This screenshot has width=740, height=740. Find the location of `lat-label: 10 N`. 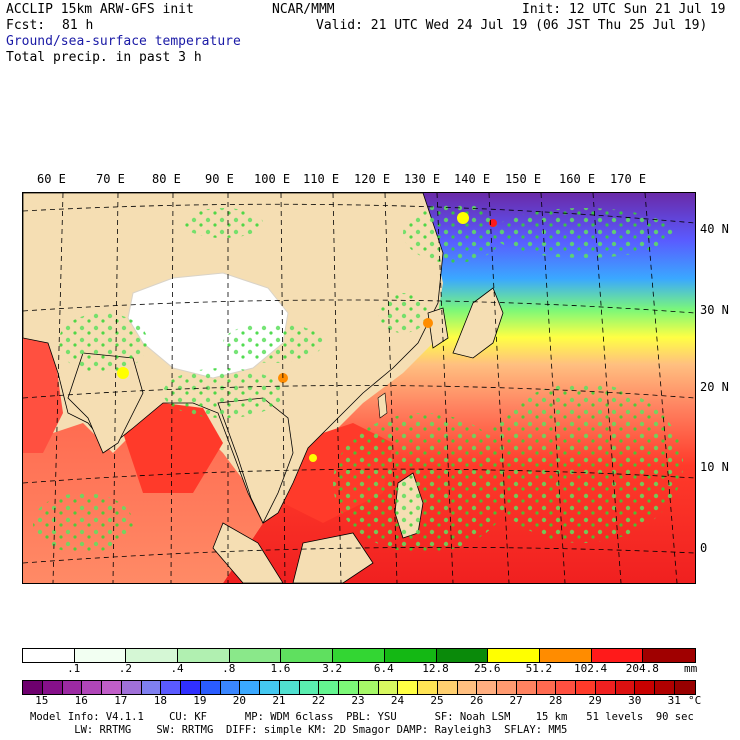

lat-label: 10 N is located at coordinates (714, 467).